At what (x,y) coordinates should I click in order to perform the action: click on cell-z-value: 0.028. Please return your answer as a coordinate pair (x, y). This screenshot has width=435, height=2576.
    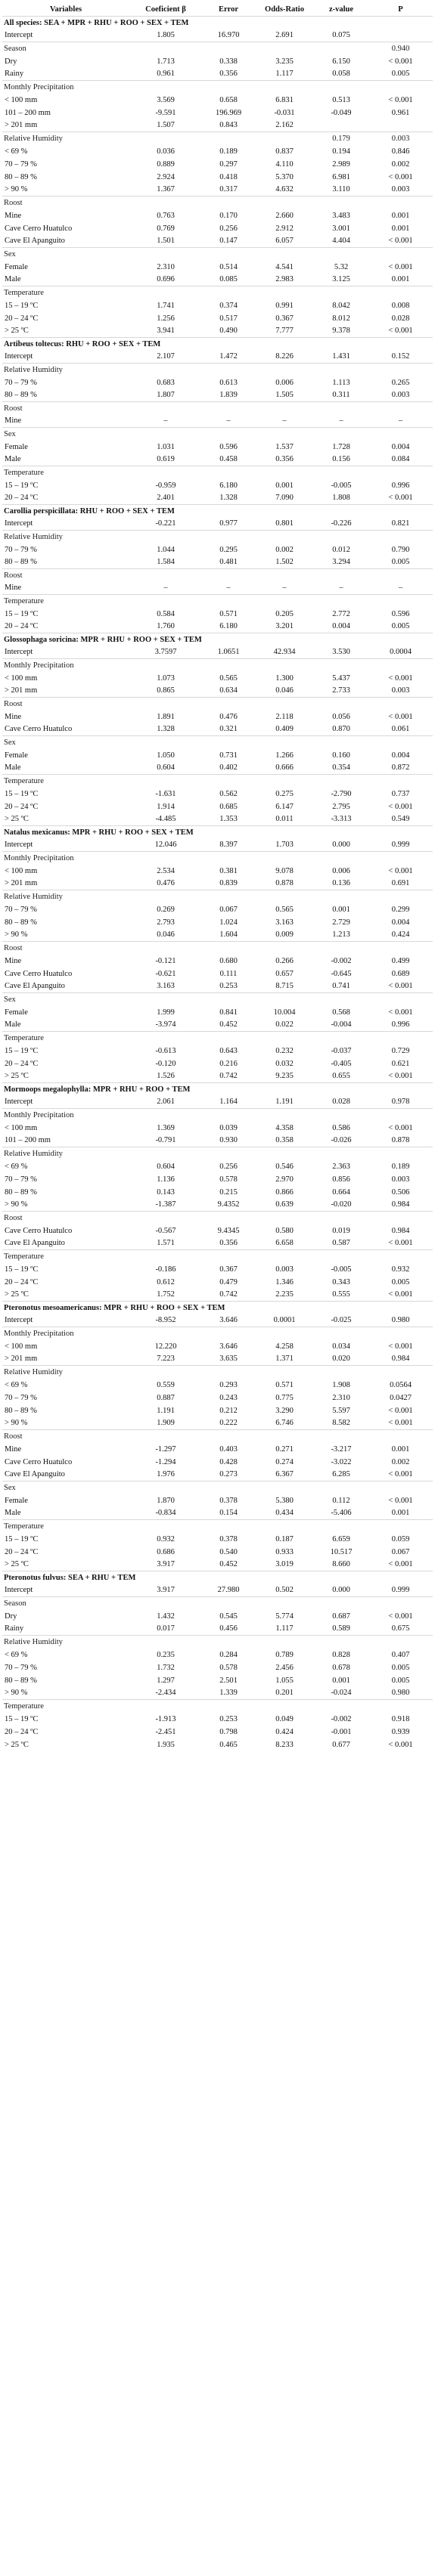
    Looking at the image, I should click on (341, 1102).